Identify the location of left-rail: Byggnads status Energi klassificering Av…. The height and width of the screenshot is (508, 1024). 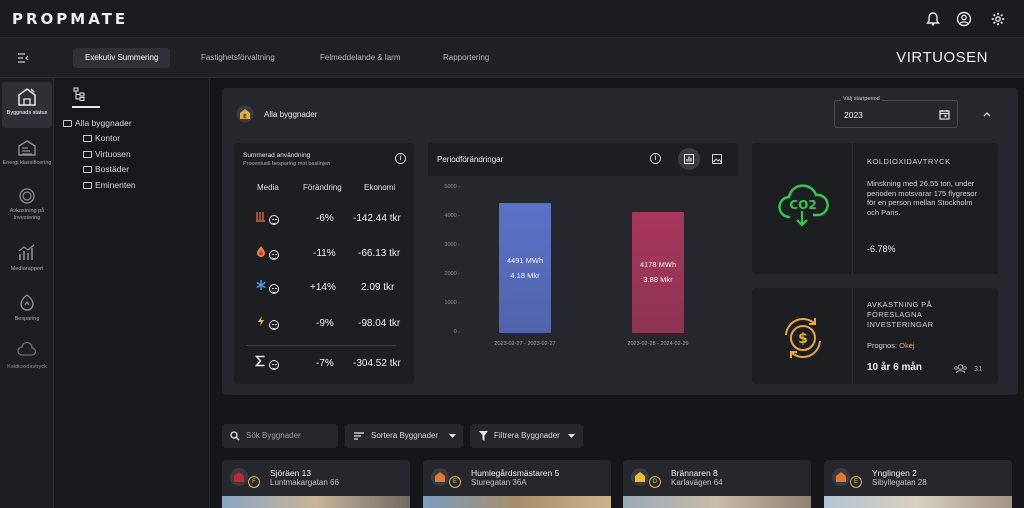
(27, 293).